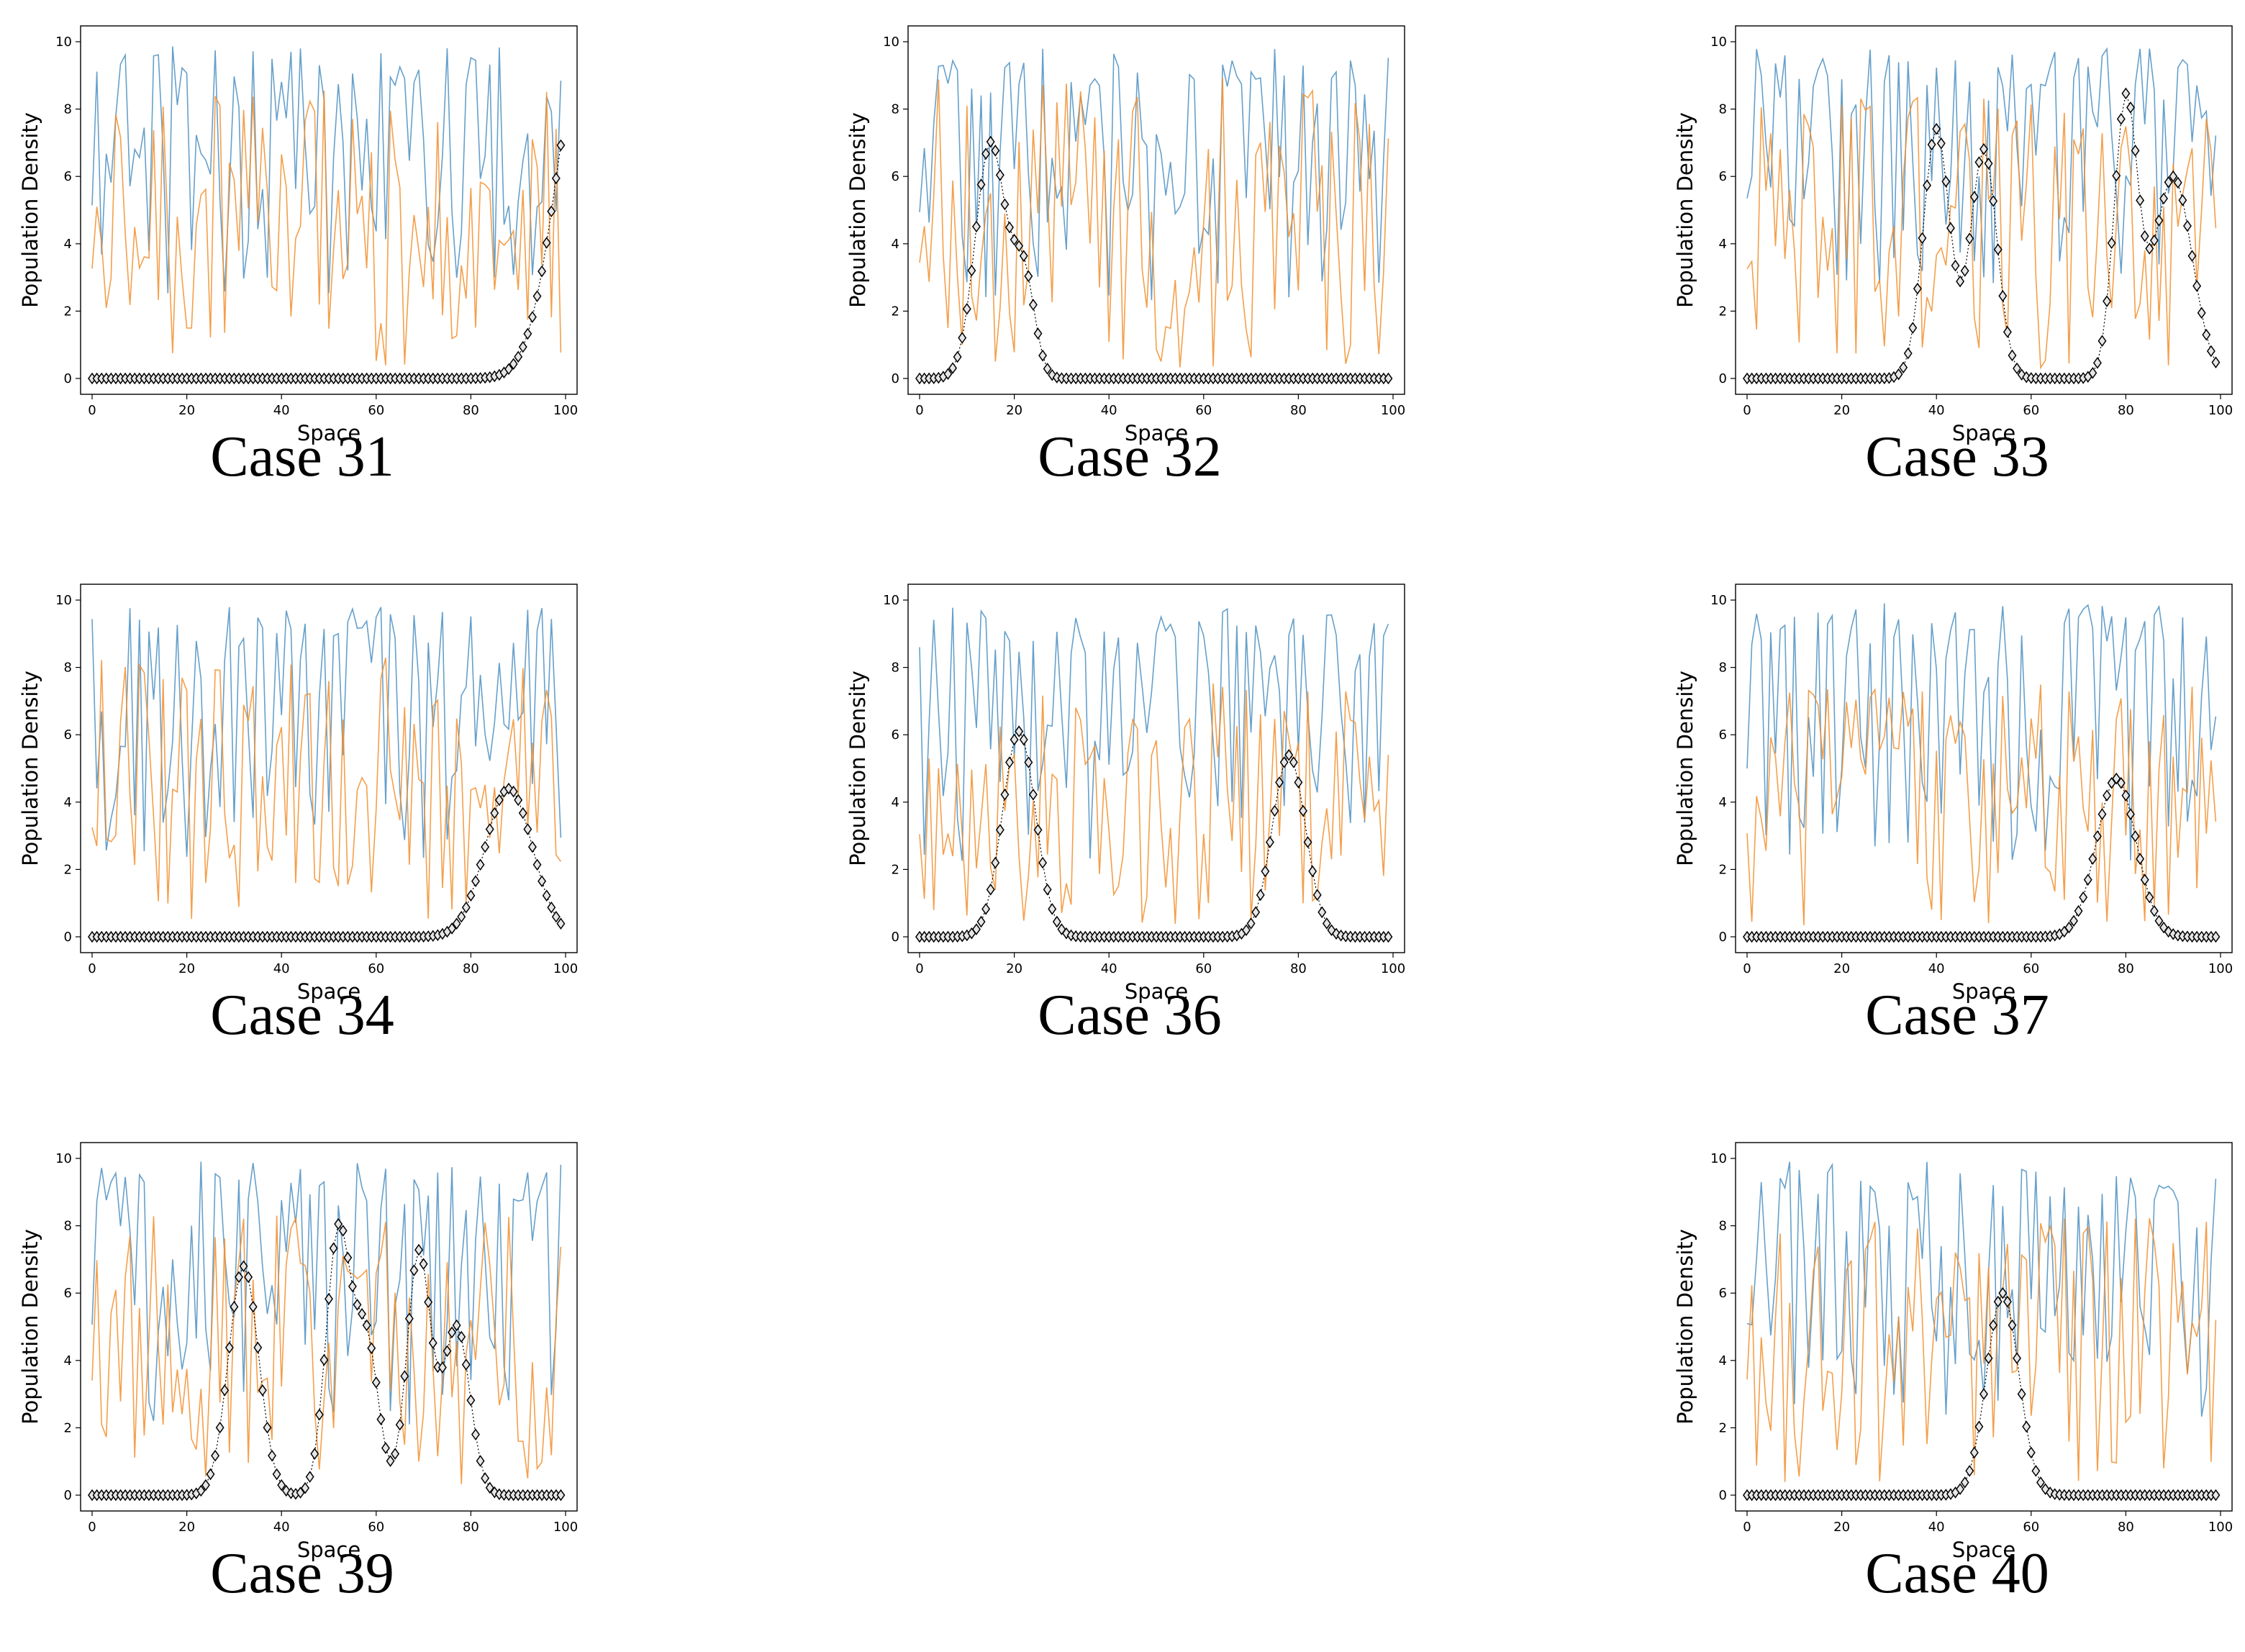  I want to click on x-tick-label: 60, so click(2031, 1527).